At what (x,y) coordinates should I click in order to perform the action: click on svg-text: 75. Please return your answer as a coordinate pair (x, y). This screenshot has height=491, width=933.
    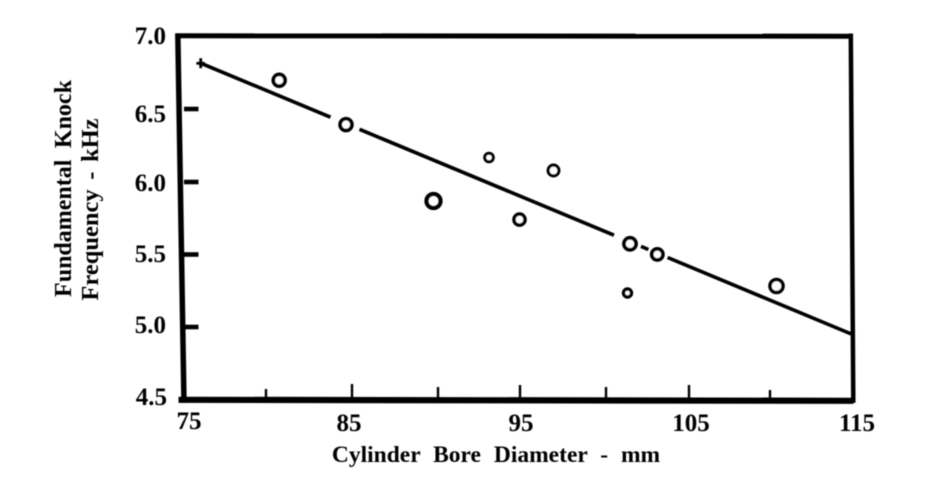
    Looking at the image, I should click on (189, 421).